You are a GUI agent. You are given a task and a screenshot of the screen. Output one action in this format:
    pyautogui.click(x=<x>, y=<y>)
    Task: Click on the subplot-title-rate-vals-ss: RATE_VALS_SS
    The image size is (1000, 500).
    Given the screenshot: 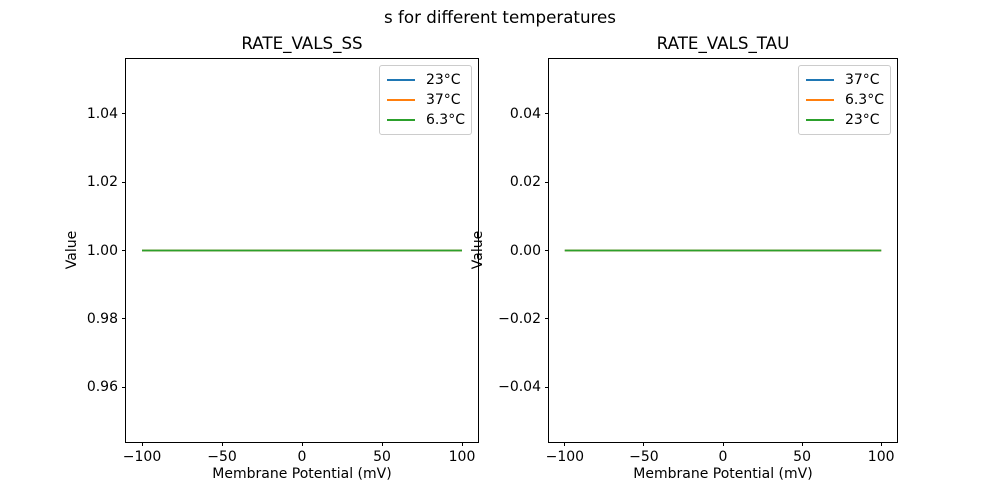 What is the action you would take?
    pyautogui.click(x=302, y=43)
    